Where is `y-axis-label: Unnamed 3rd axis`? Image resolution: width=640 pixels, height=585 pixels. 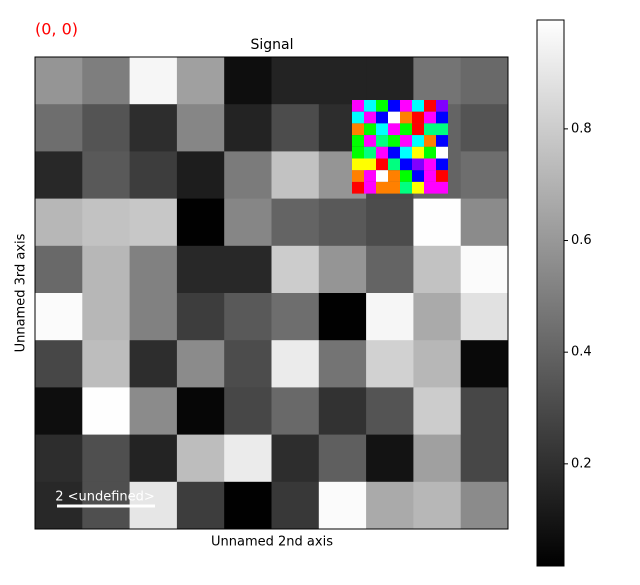 y-axis-label: Unnamed 3rd axis is located at coordinates (21, 292).